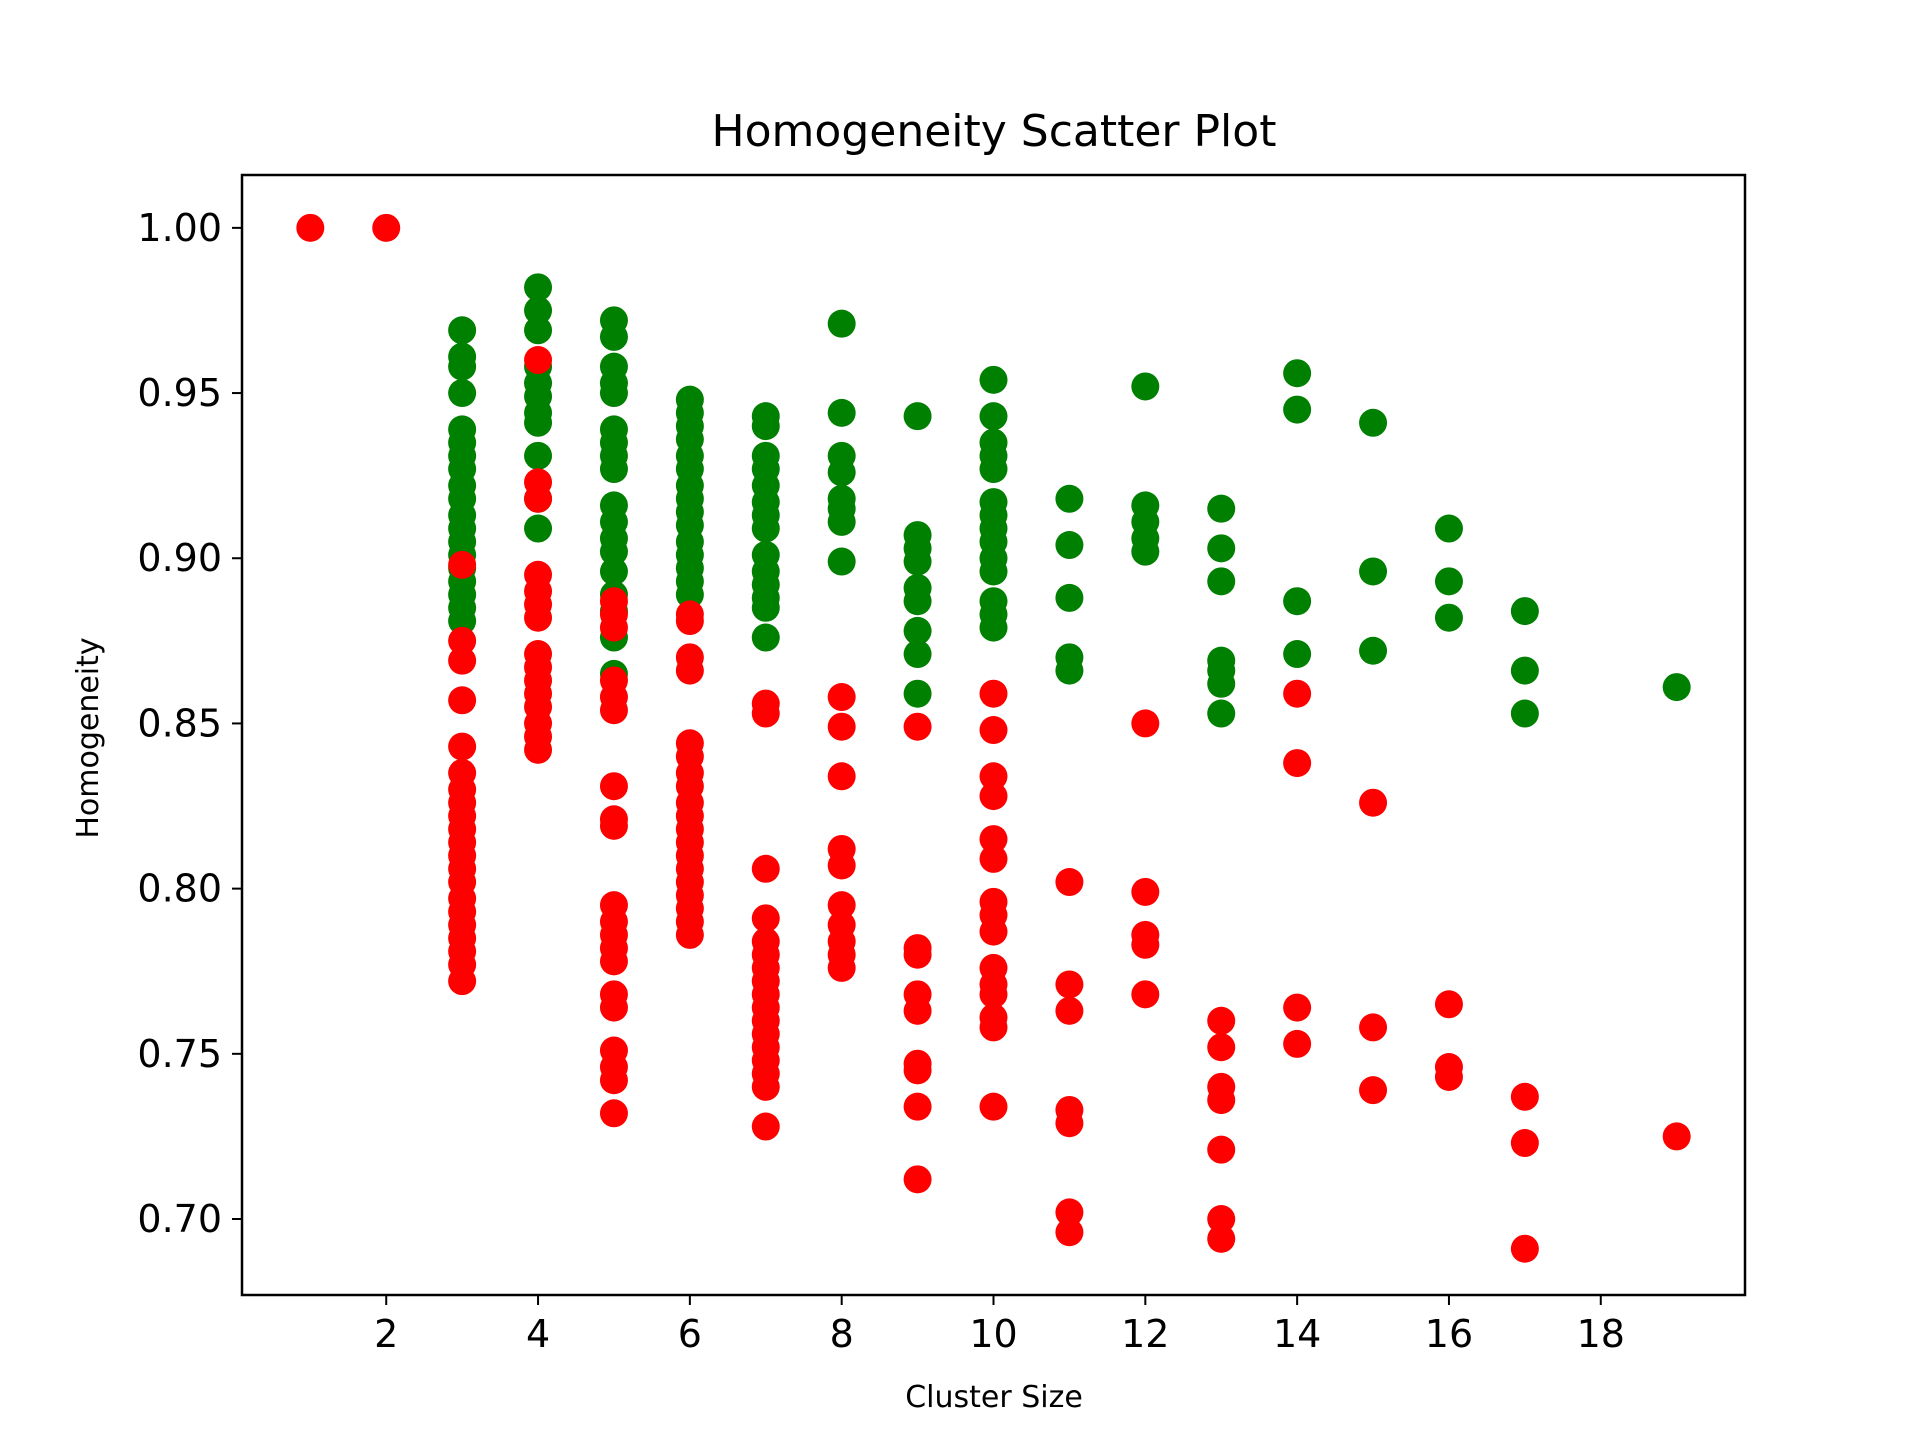 Image resolution: width=1920 pixels, height=1440 pixels. What do you see at coordinates (179, 1219) in the screenshot?
I see `y-tick-label: 0.70` at bounding box center [179, 1219].